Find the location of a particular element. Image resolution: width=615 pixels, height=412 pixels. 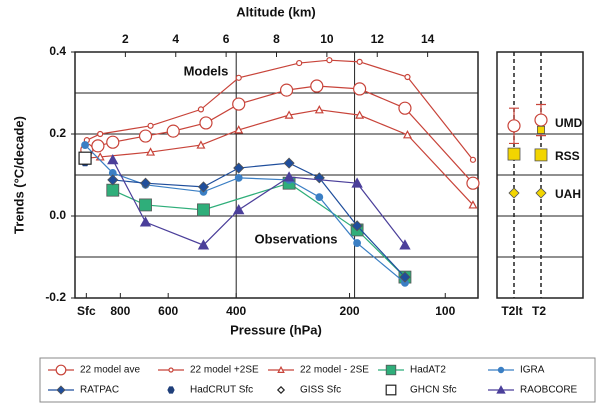

x-tick-label: 600 is located at coordinates (168, 311).